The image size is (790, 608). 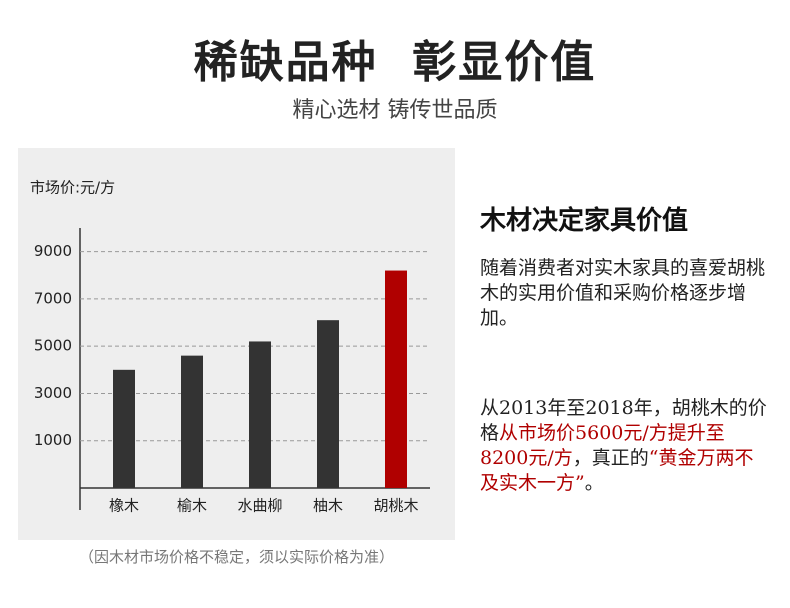 What do you see at coordinates (53, 393) in the screenshot?
I see `y-tick-label: 3000` at bounding box center [53, 393].